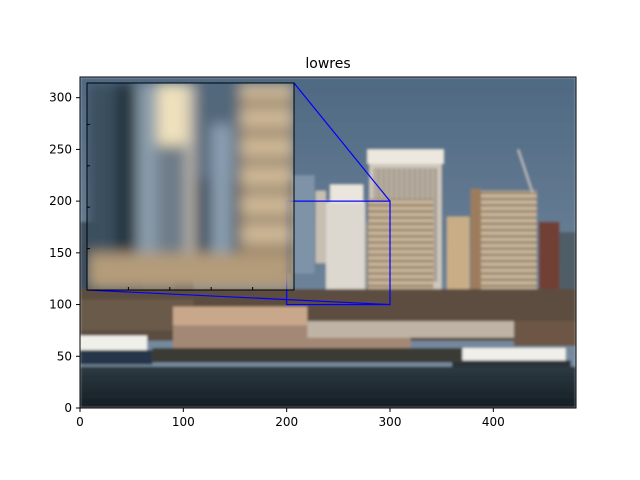  Describe the element at coordinates (493, 422) in the screenshot. I see `x-tick-label: 400` at that location.